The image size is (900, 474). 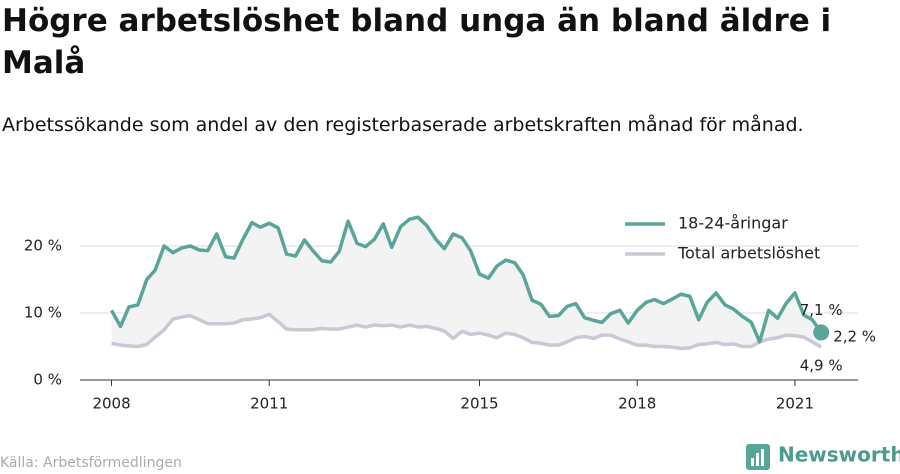 I want to click on x-tick-label: 2015, so click(x=479, y=404).